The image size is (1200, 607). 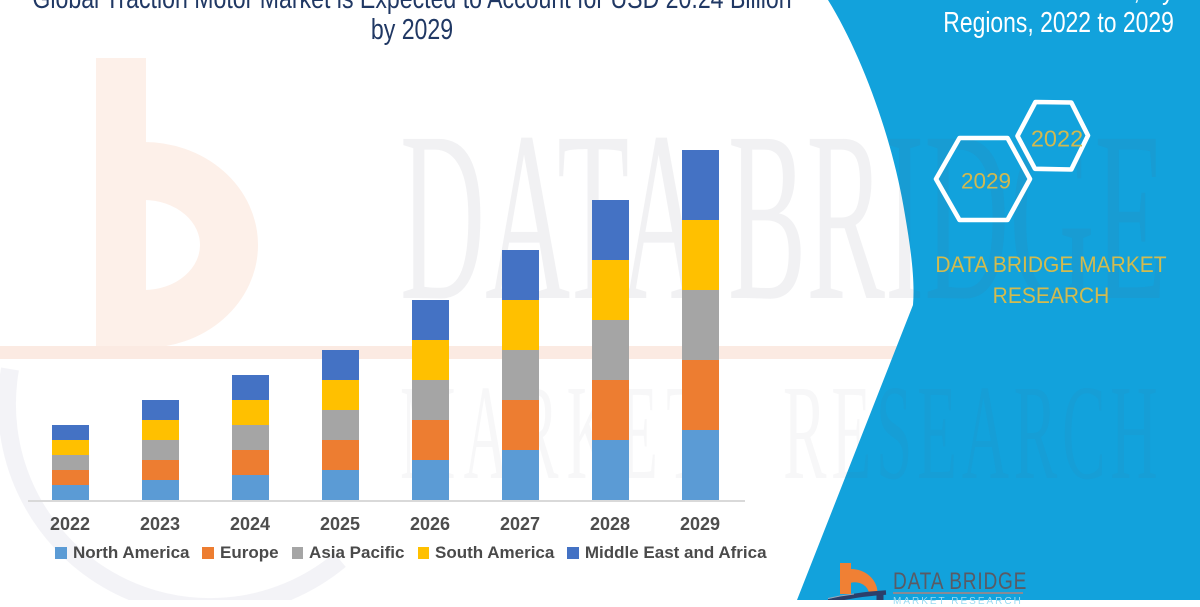 I want to click on svg-text: 2029, so click(x=986, y=181).